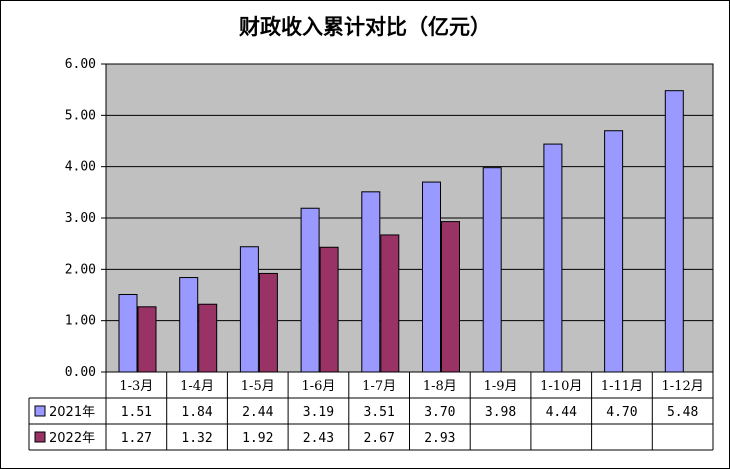  Describe the element at coordinates (196, 412) in the screenshot. I see `data-table-value: 1.84` at that location.